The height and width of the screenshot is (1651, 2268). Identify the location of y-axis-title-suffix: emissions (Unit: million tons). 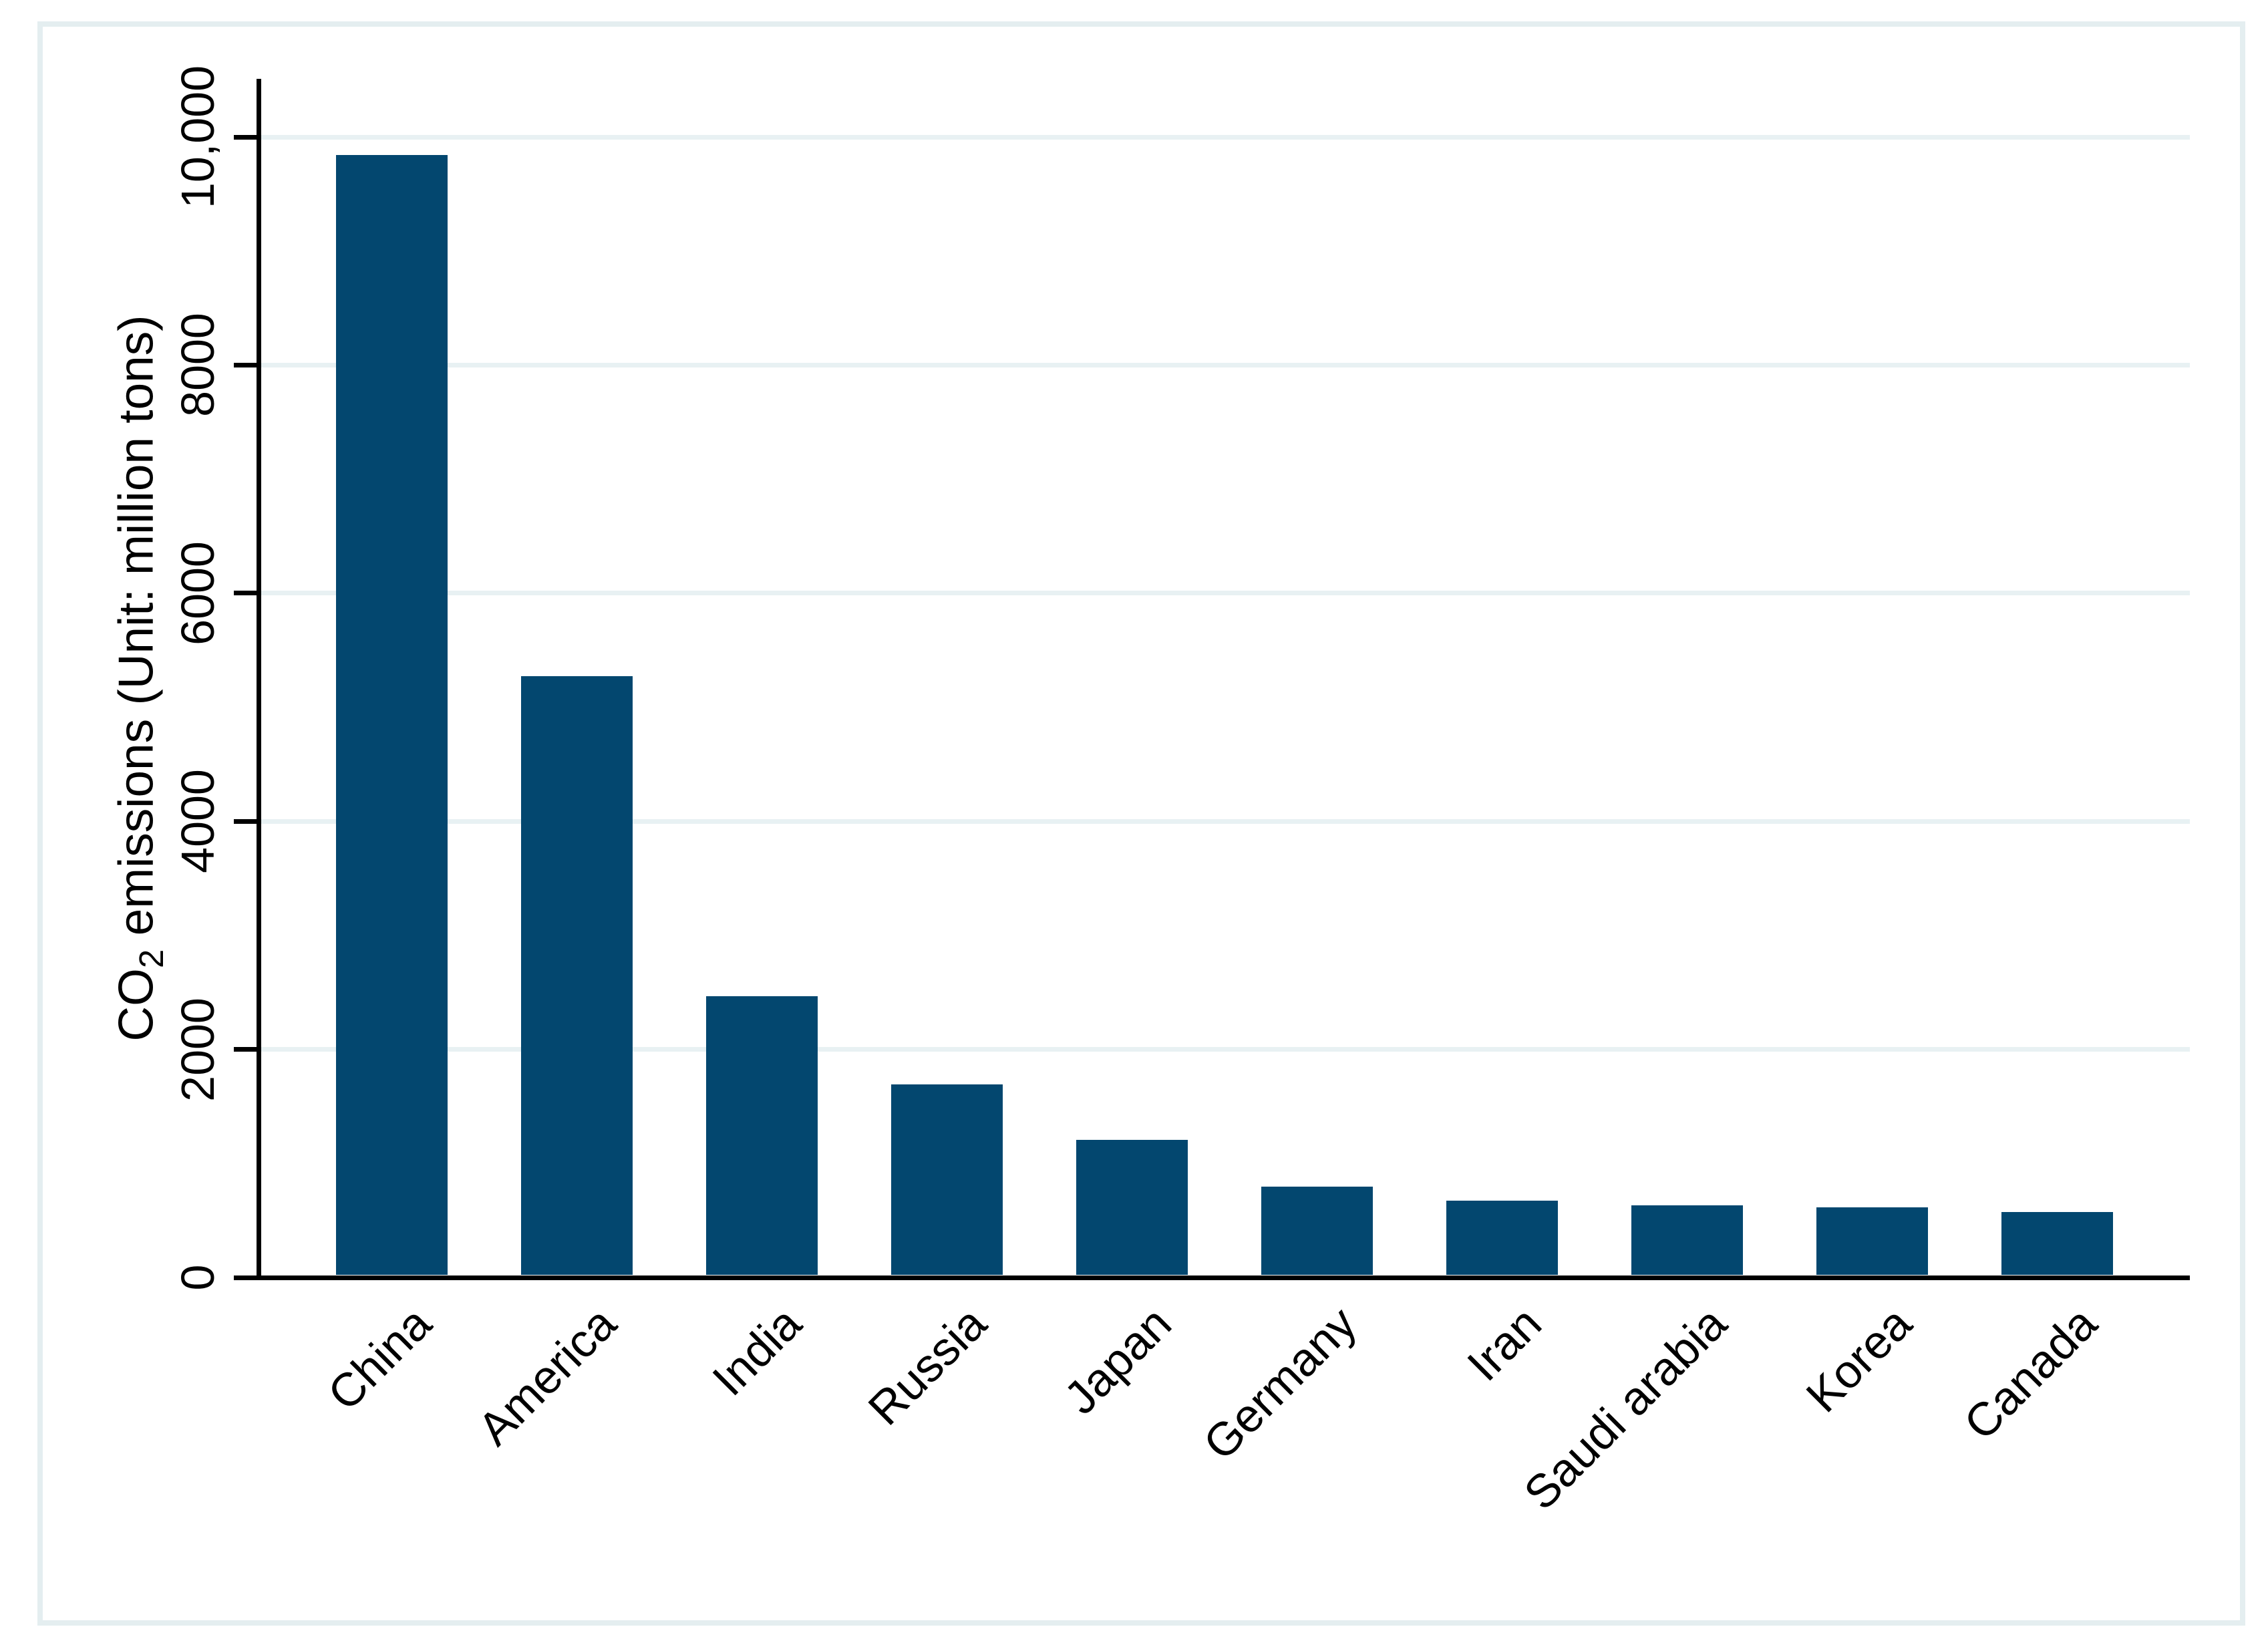
(136, 632).